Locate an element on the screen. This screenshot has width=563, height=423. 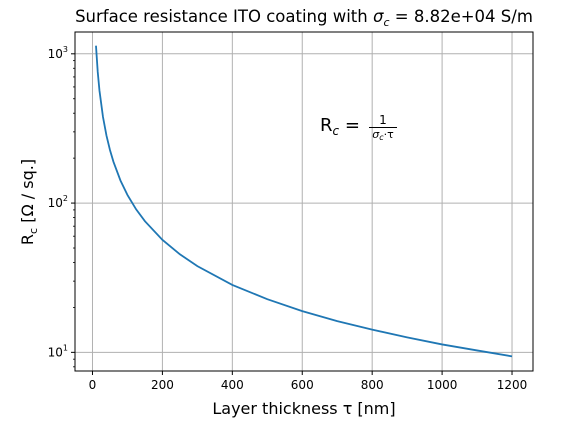
formula-numerator: 1 is located at coordinates (383, 120).